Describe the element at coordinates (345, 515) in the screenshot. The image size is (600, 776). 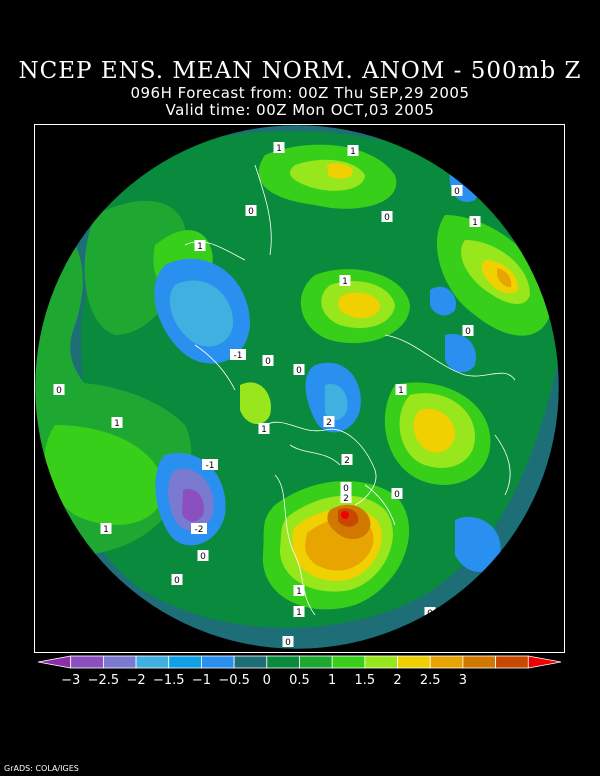
I see `field-peak` at that location.